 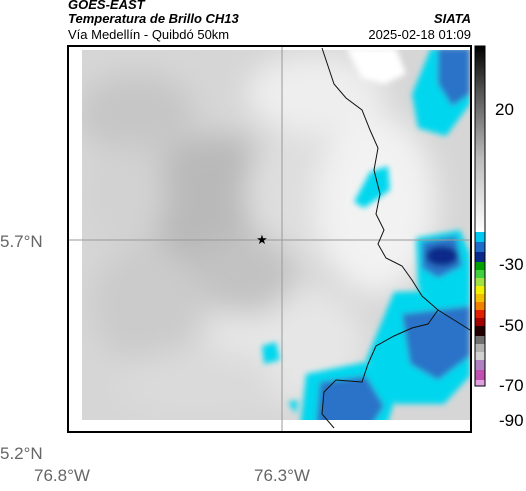 What do you see at coordinates (262, 240) in the screenshot?
I see `star-icon: ★` at bounding box center [262, 240].